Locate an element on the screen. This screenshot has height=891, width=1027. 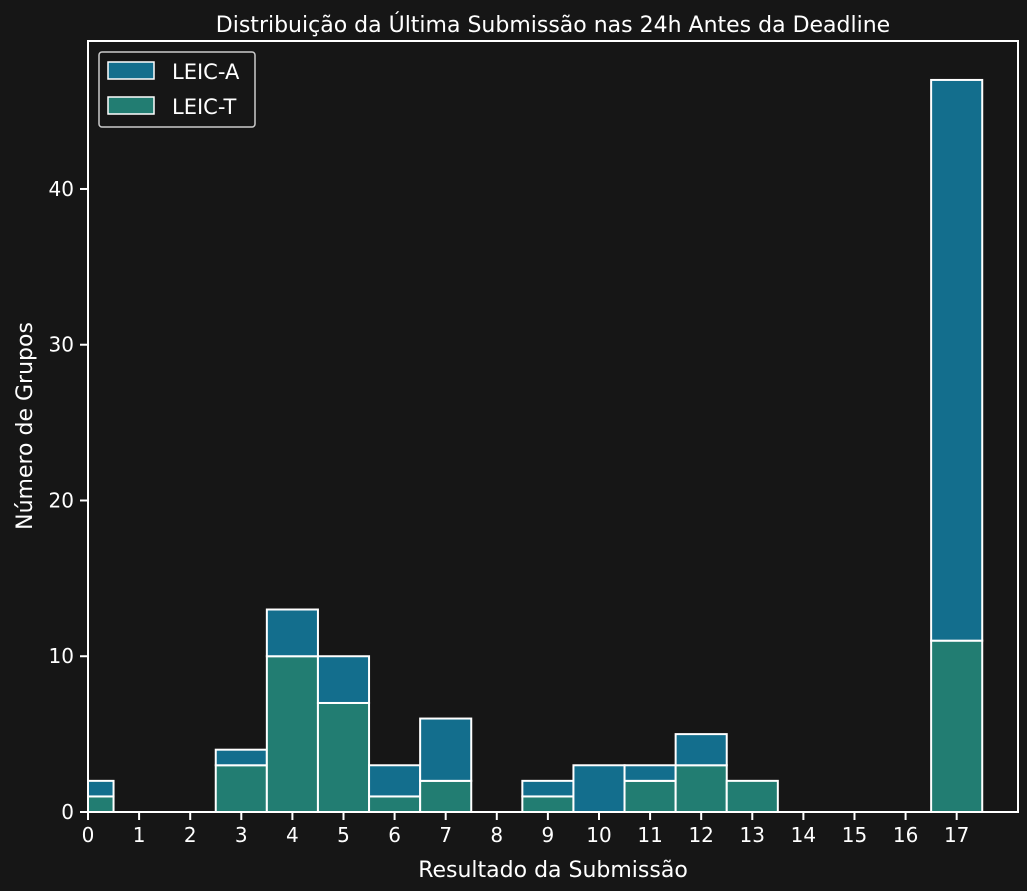
x-tick-label: 6 is located at coordinates (394, 835).